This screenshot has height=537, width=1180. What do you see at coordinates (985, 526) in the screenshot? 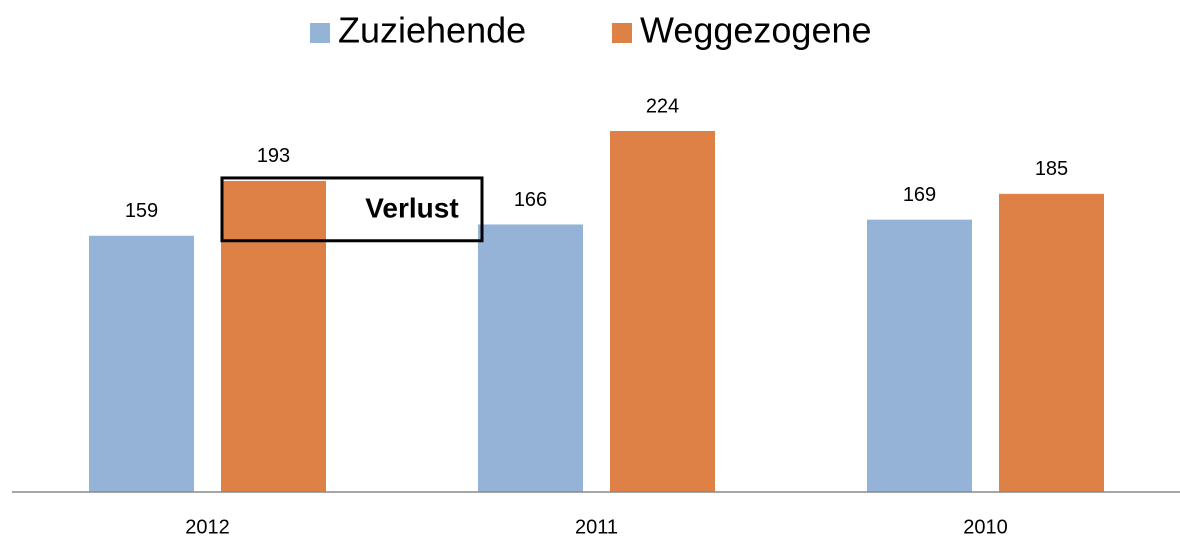
I see `x-tick-label: 2010` at bounding box center [985, 526].